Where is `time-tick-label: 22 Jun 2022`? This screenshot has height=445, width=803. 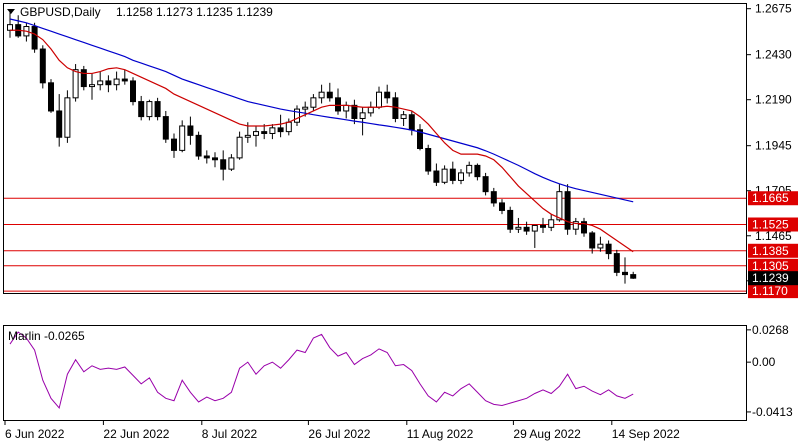
time-tick-label: 22 Jun 2022 is located at coordinates (136, 434).